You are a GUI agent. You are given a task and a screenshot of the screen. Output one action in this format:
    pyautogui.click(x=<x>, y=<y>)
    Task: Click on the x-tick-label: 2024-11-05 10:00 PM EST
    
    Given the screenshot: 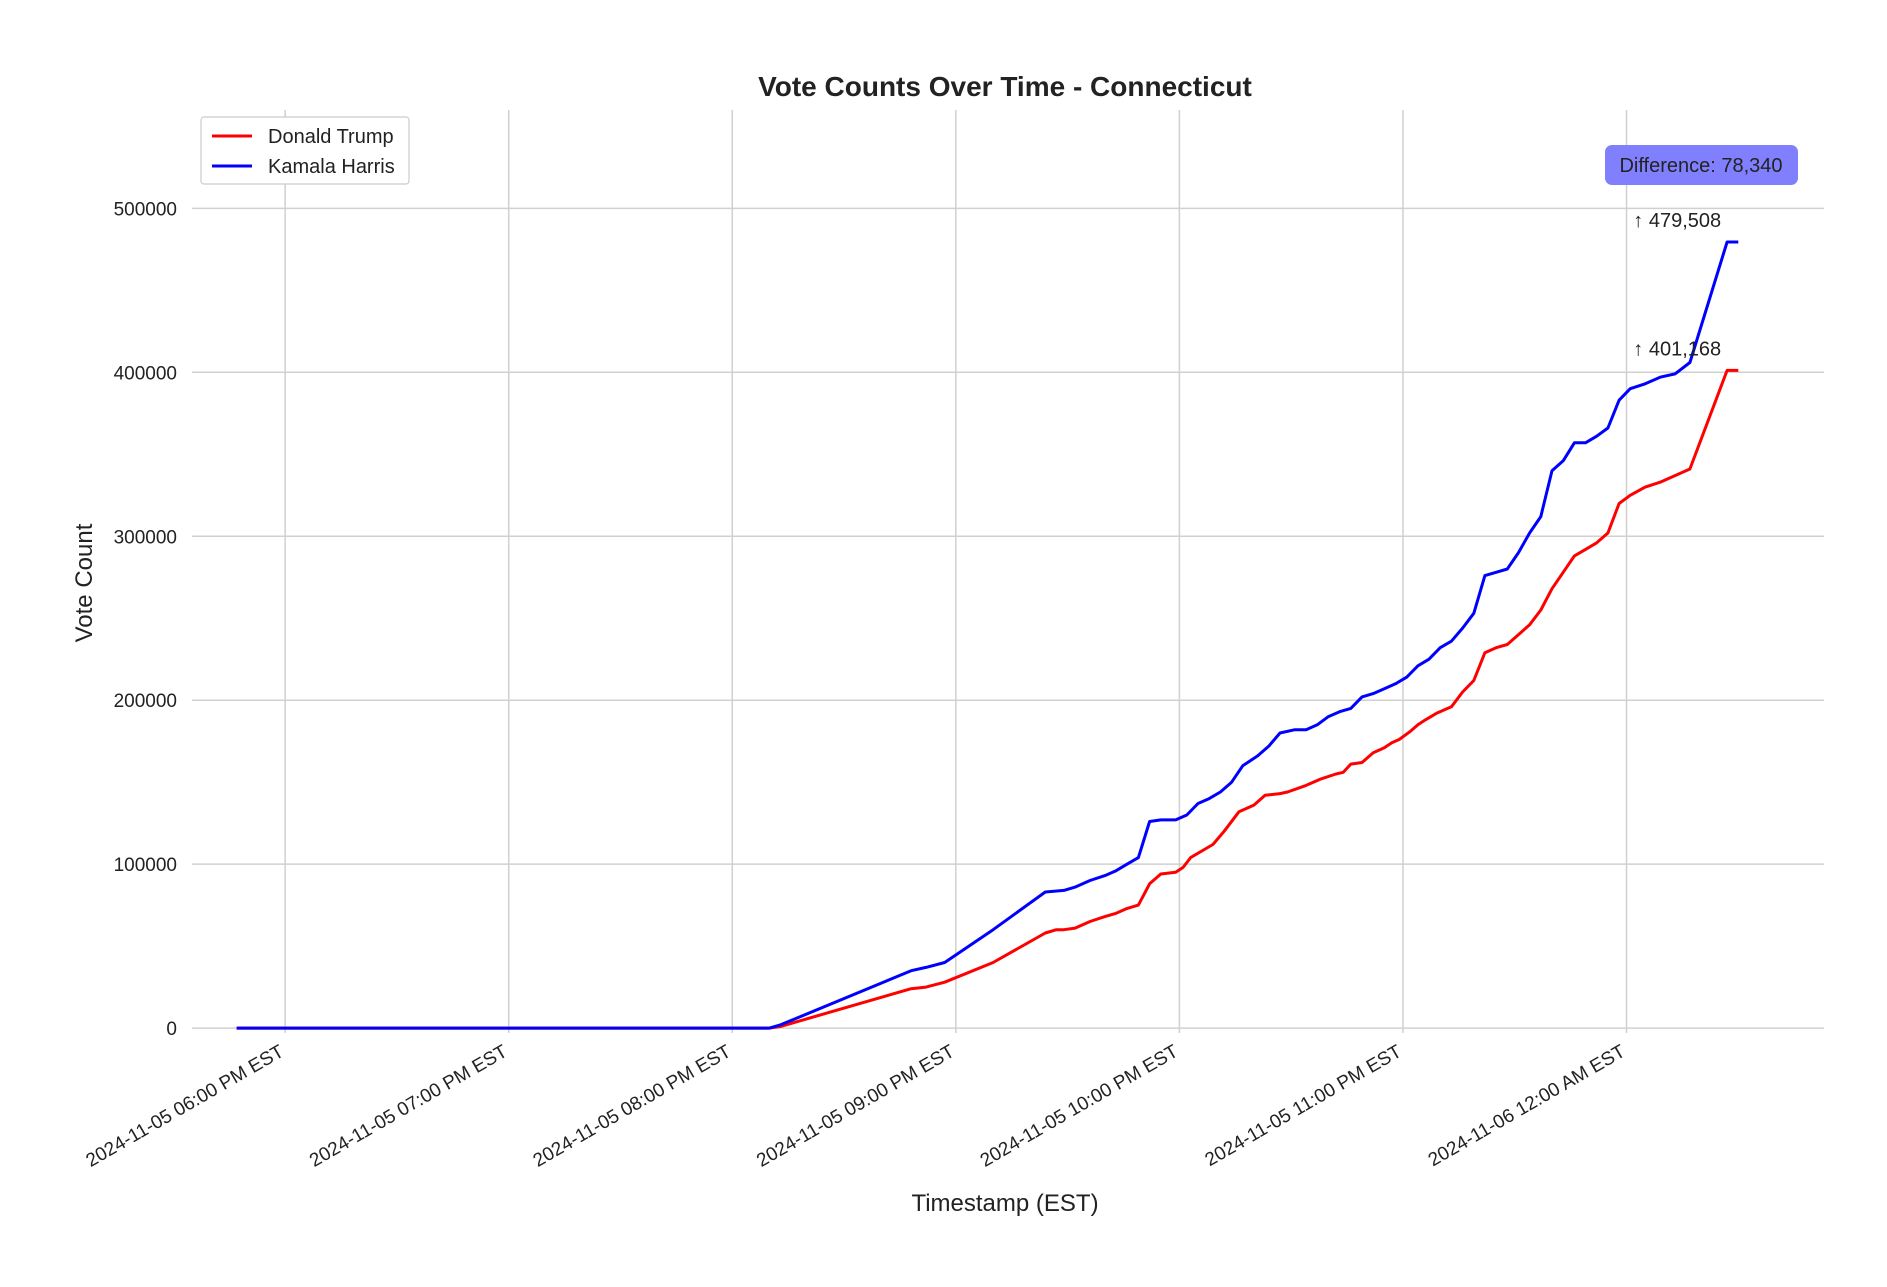 What is the action you would take?
    pyautogui.click(x=1079, y=1106)
    